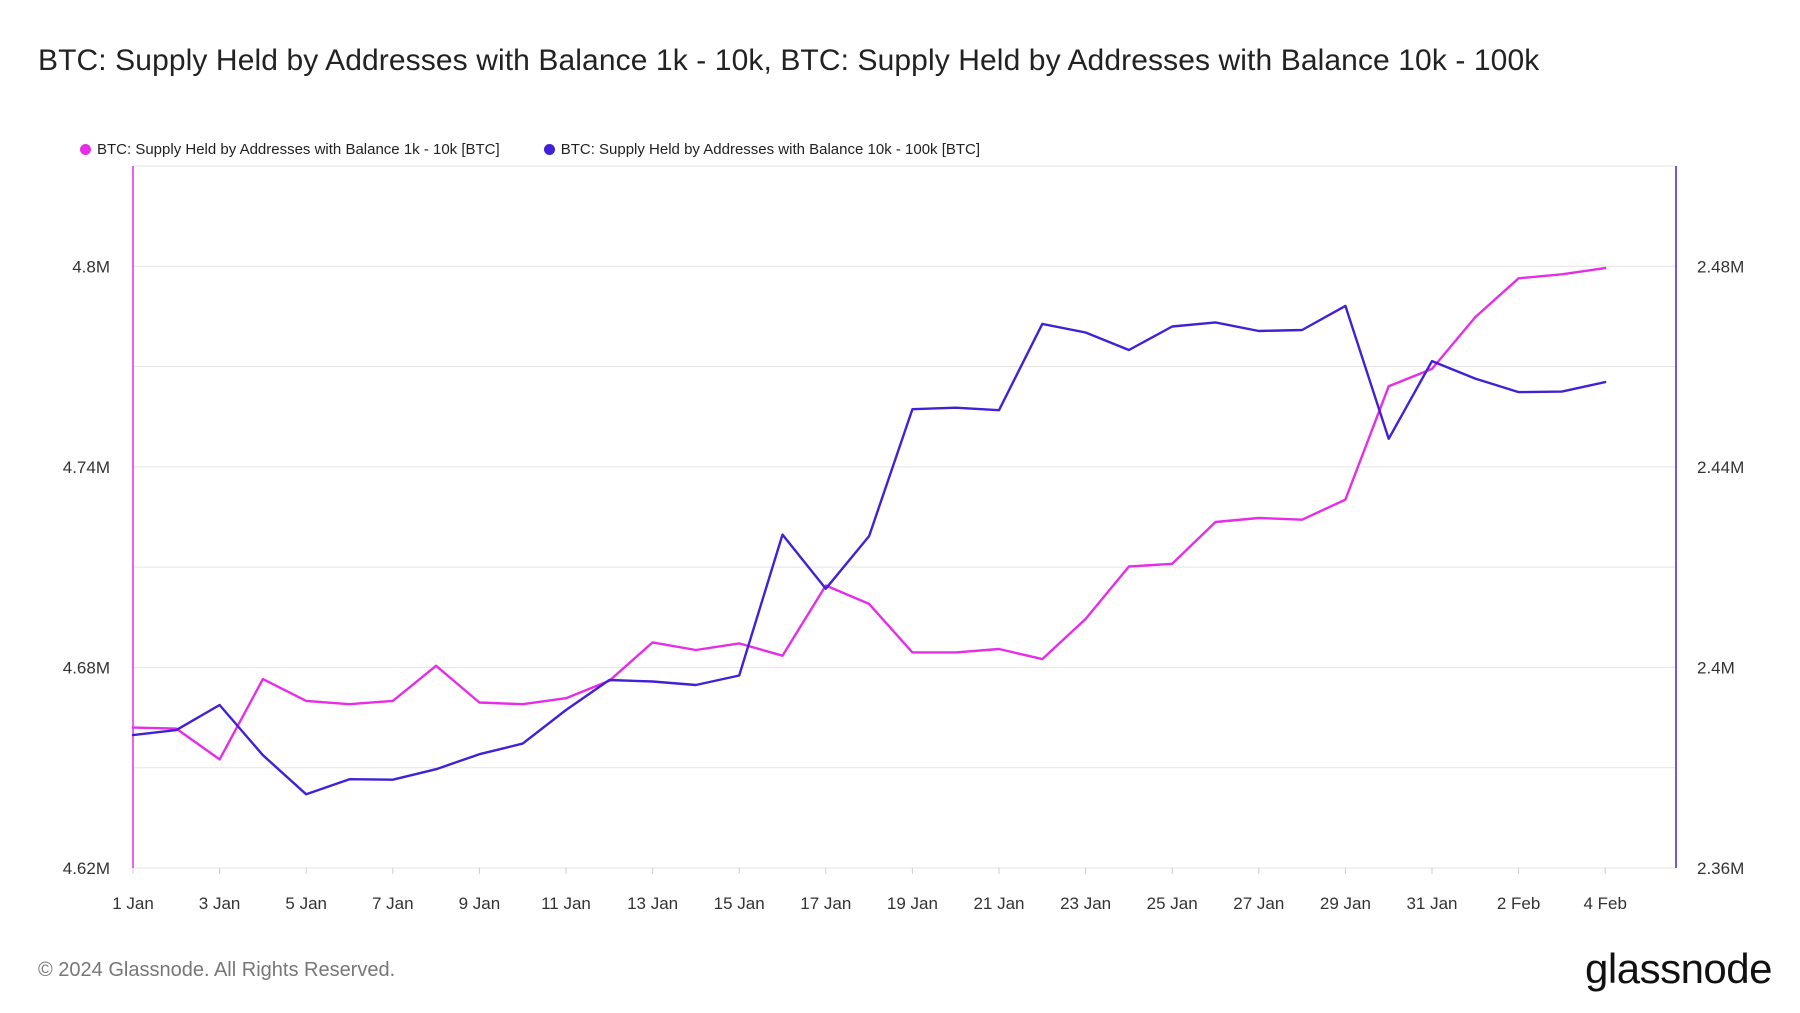  What do you see at coordinates (1720, 868) in the screenshot?
I see `right-axis-tick-label: 2.36M` at bounding box center [1720, 868].